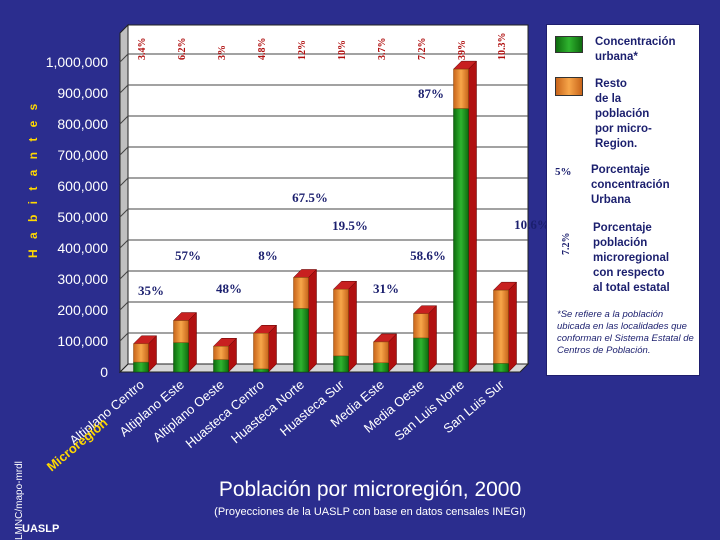 The image size is (720, 540). What do you see at coordinates (82, 248) in the screenshot?
I see `y-tick-label: 400,000` at bounding box center [82, 248].